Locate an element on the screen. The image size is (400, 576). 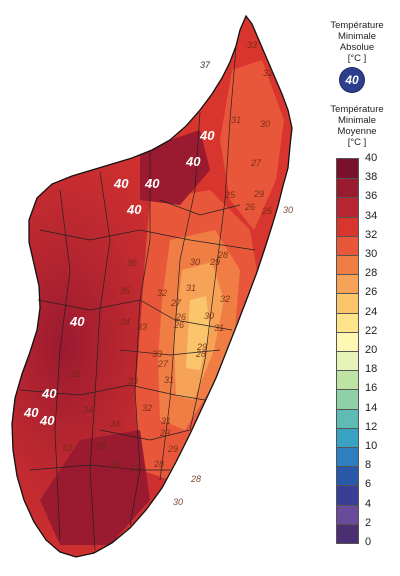
temperature-colorbar is located at coordinates (347, 351).